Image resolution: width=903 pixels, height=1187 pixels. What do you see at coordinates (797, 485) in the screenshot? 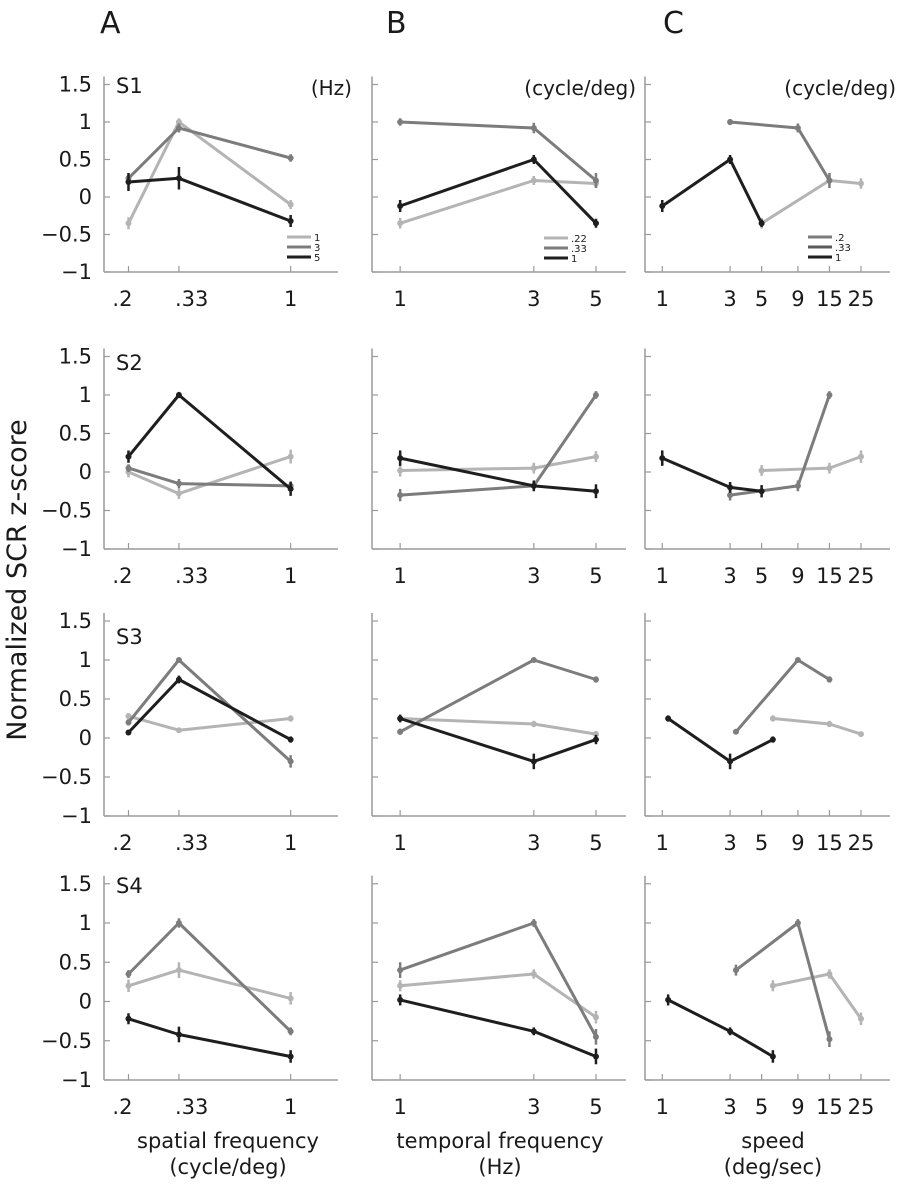
I see `panel-s2-c-series-1-point` at bounding box center [797, 485].